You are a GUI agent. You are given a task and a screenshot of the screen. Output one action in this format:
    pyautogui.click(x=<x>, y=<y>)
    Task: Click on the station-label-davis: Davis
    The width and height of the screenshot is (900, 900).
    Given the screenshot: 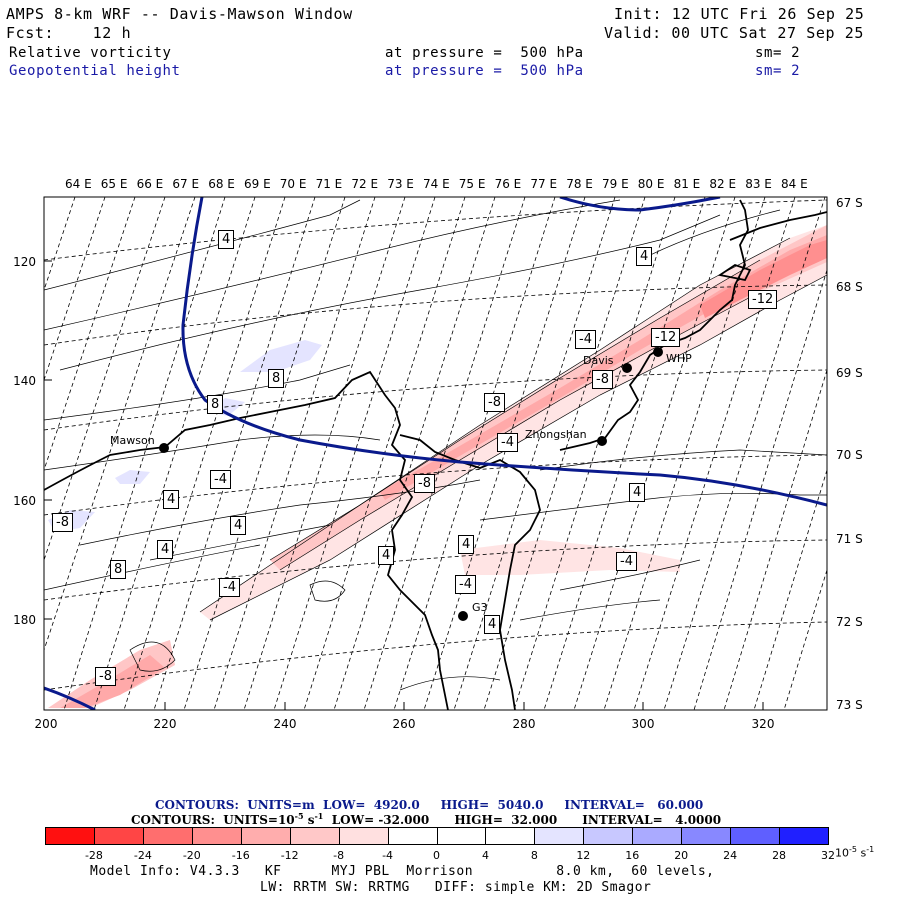 What is the action you would take?
    pyautogui.click(x=598, y=360)
    